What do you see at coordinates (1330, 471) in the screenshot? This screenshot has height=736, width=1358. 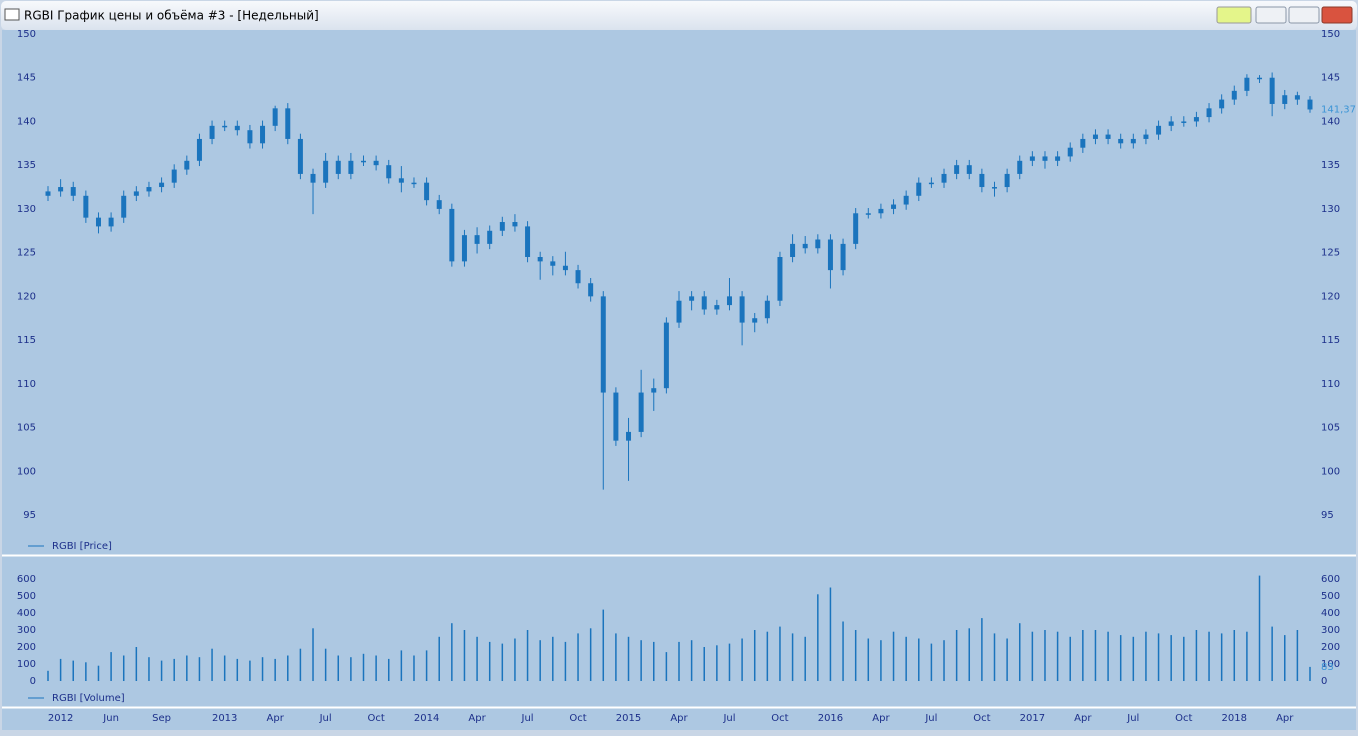 I see `y-tick-label-right: 100` at bounding box center [1330, 471].